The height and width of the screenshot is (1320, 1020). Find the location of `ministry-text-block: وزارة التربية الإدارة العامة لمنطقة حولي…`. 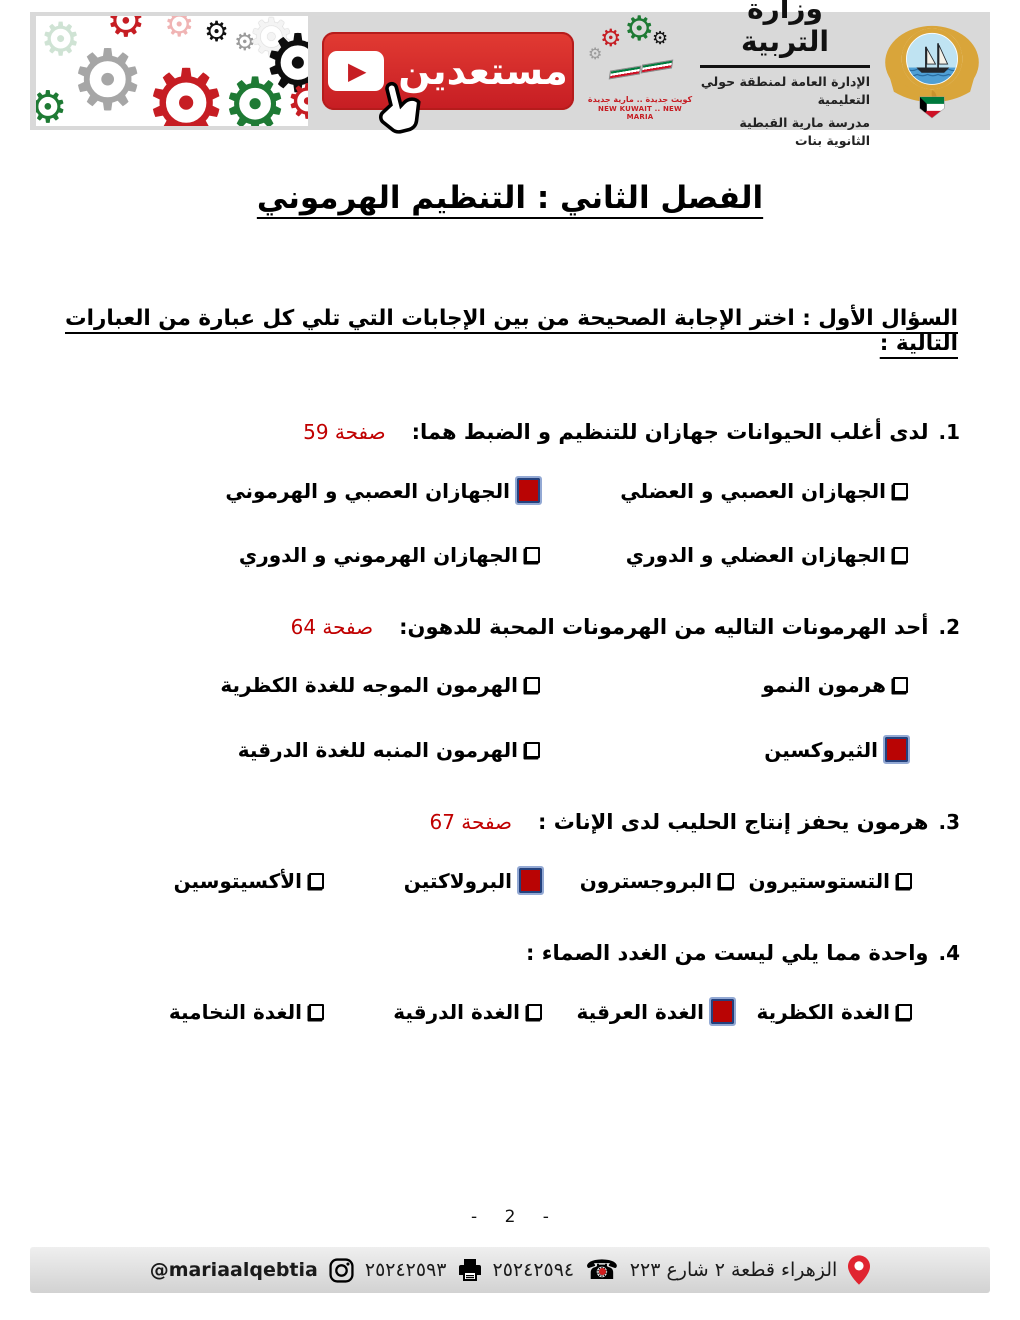

ministry-text-block: وزارة التربية الإدارة العامة لمنطقة حولي… is located at coordinates (788, 75).